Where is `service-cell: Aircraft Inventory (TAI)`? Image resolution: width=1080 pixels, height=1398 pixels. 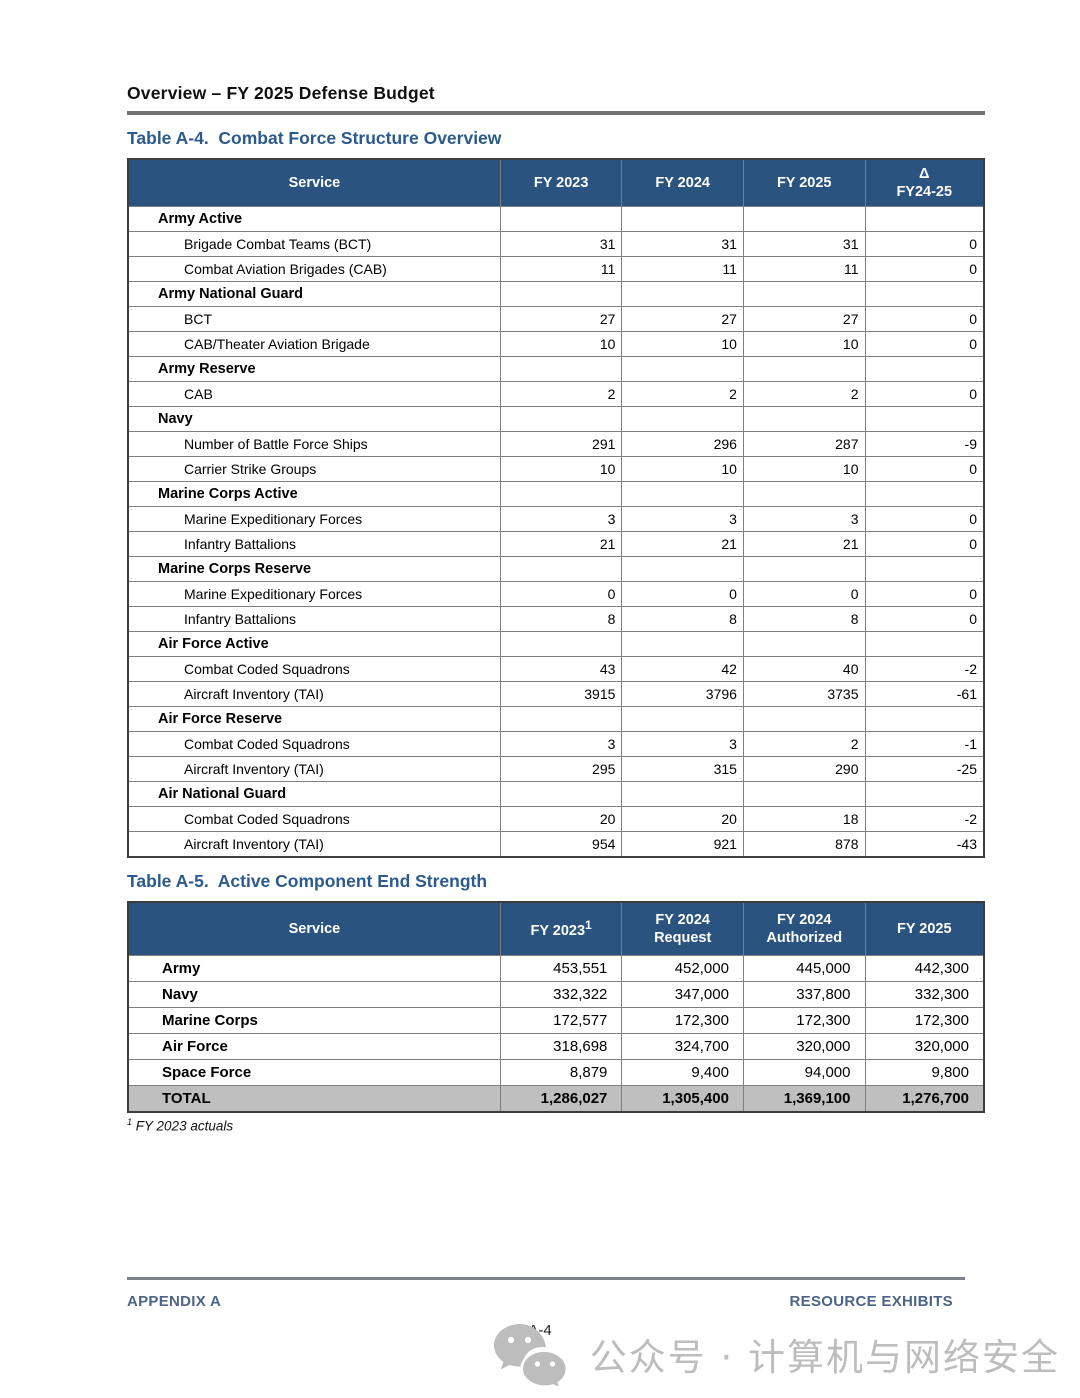
service-cell: Aircraft Inventory (TAI) is located at coordinates (314, 694).